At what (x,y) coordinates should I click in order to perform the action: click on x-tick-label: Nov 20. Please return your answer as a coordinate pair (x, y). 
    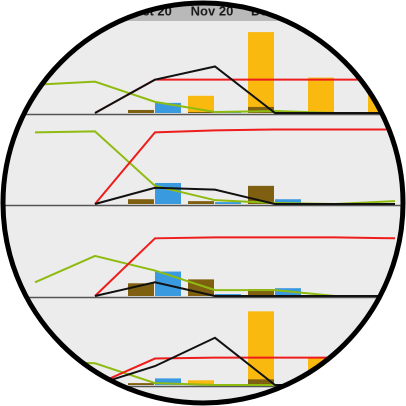
    Looking at the image, I should click on (212, 10).